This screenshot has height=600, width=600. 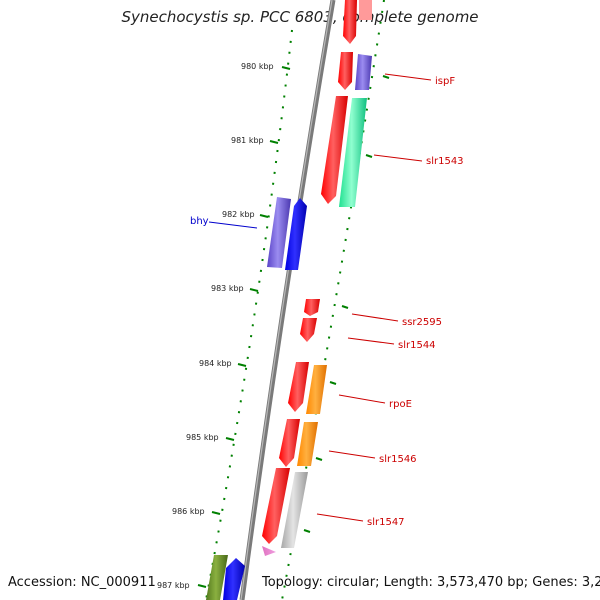 I want to click on gene-block-slr1547, so click(x=294, y=510).